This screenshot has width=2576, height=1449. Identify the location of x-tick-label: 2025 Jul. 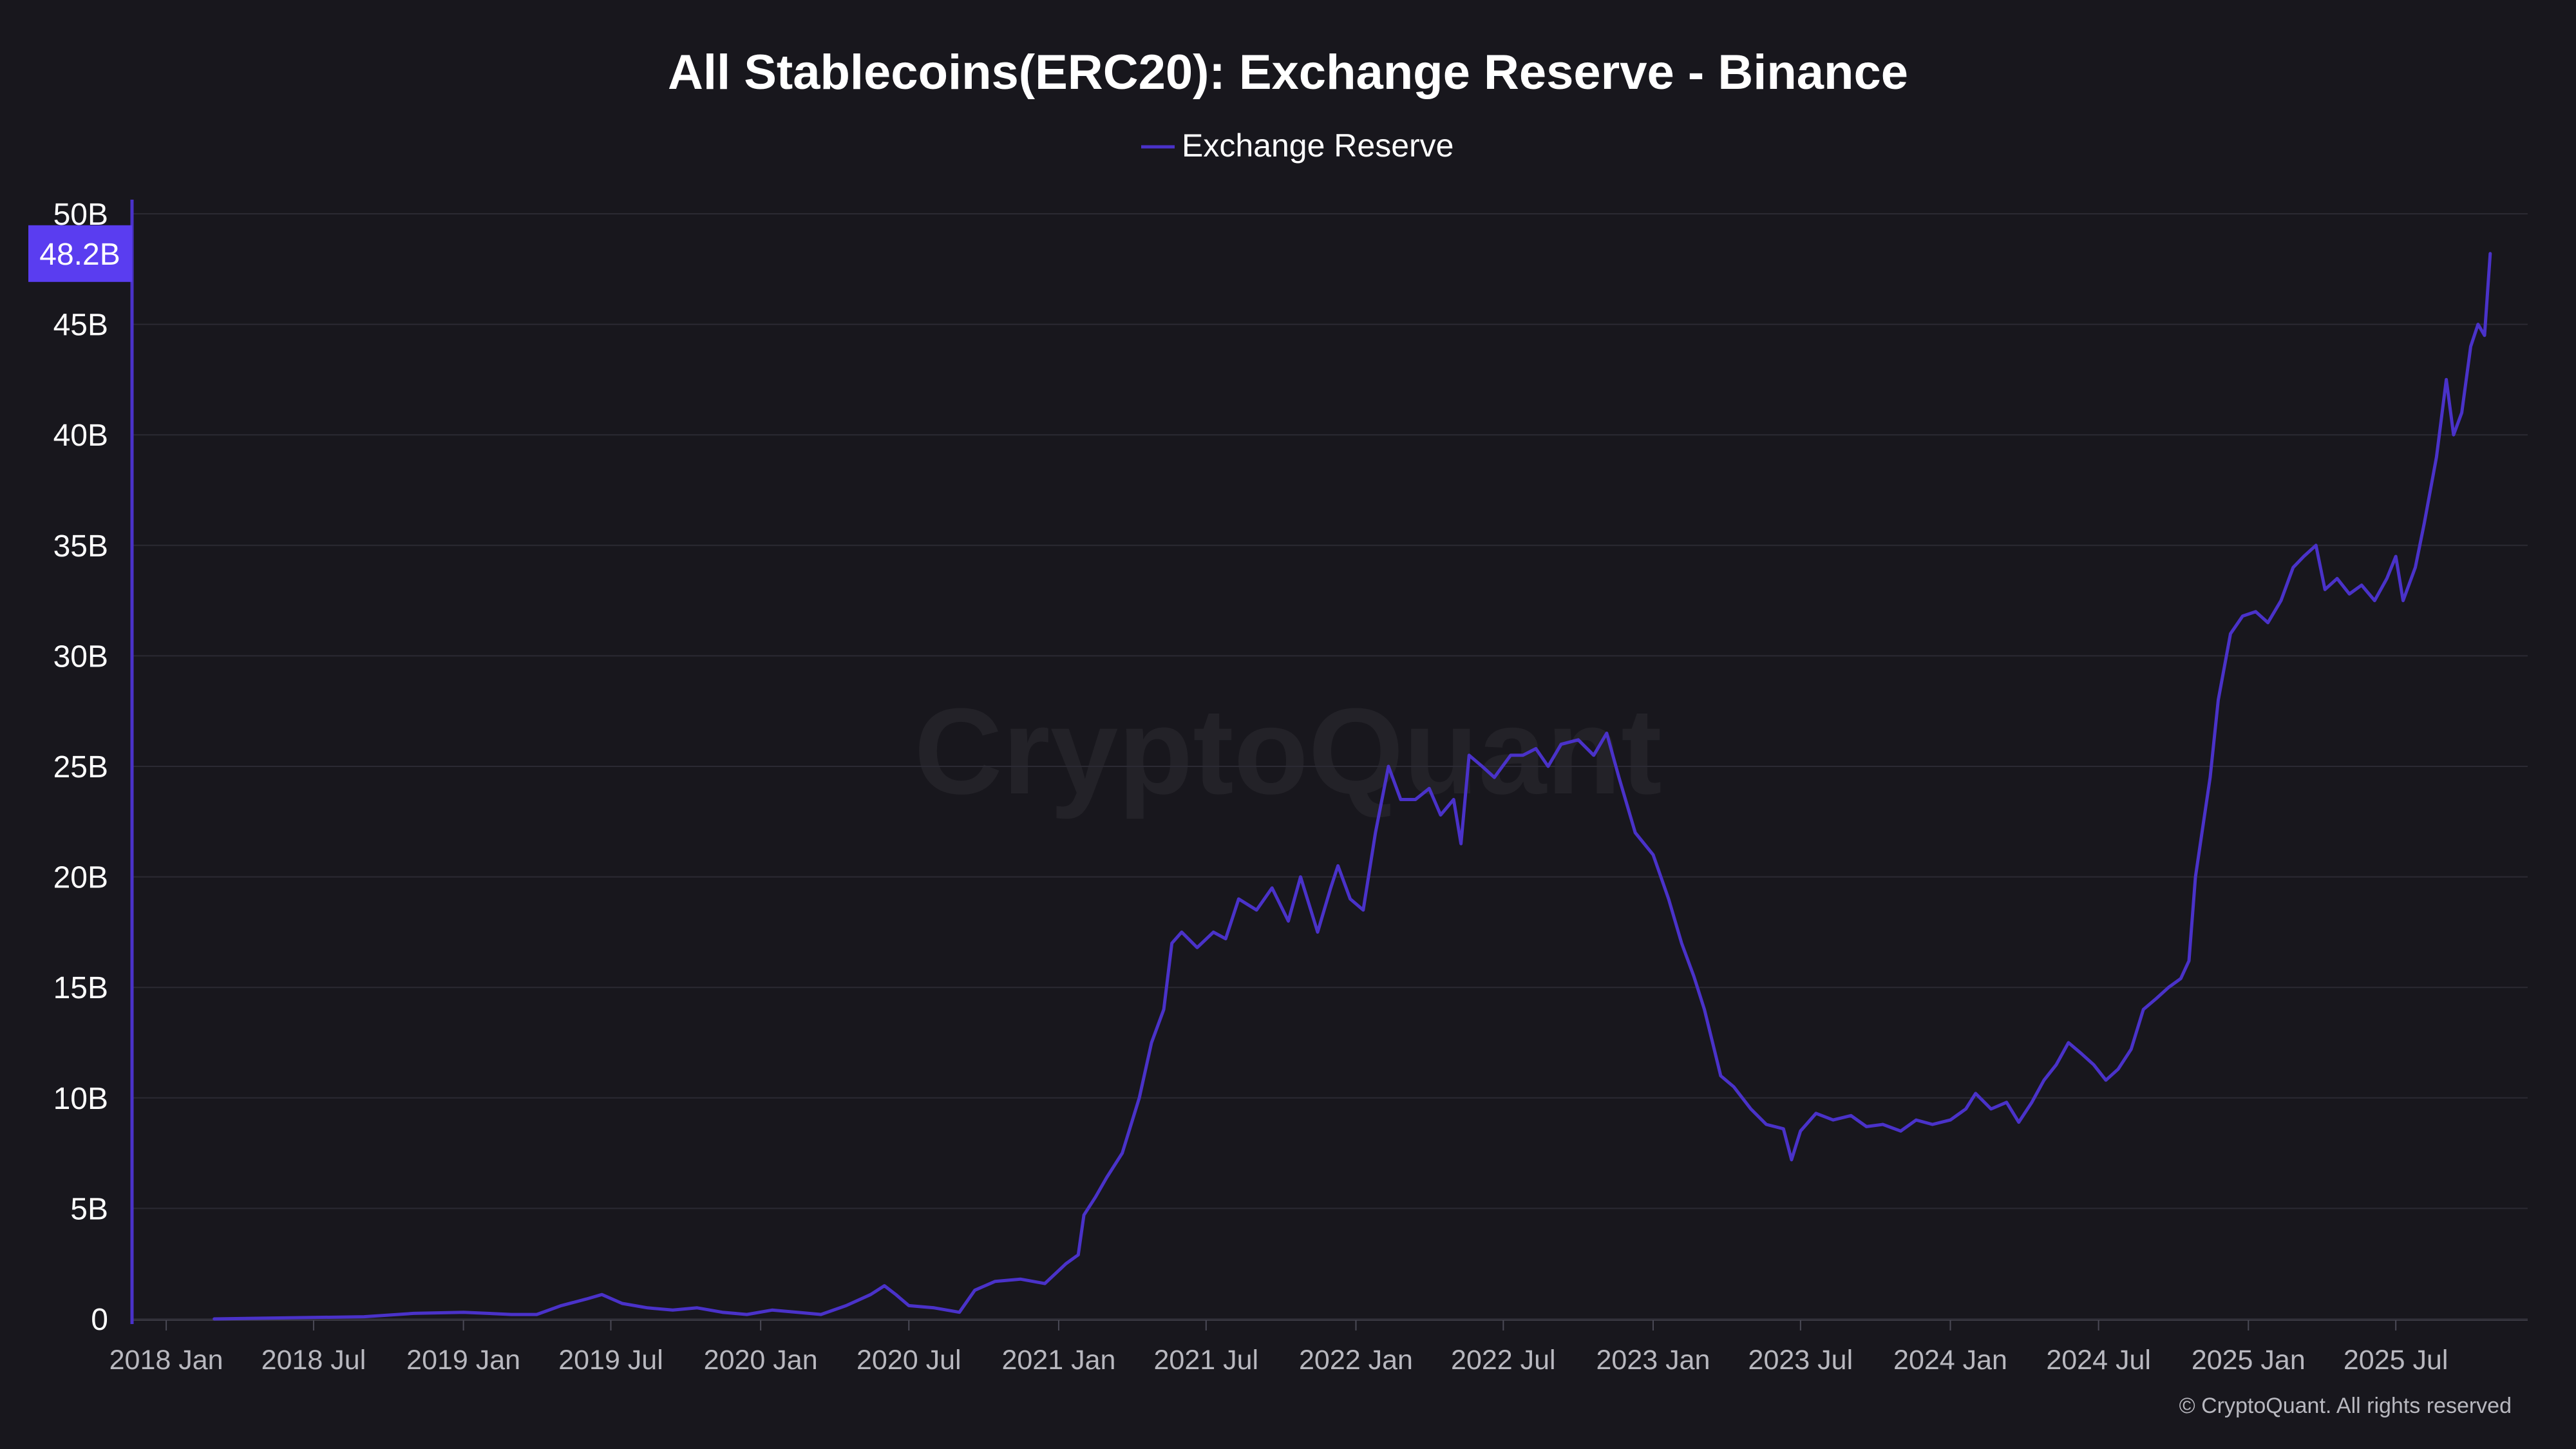
(2396, 1360).